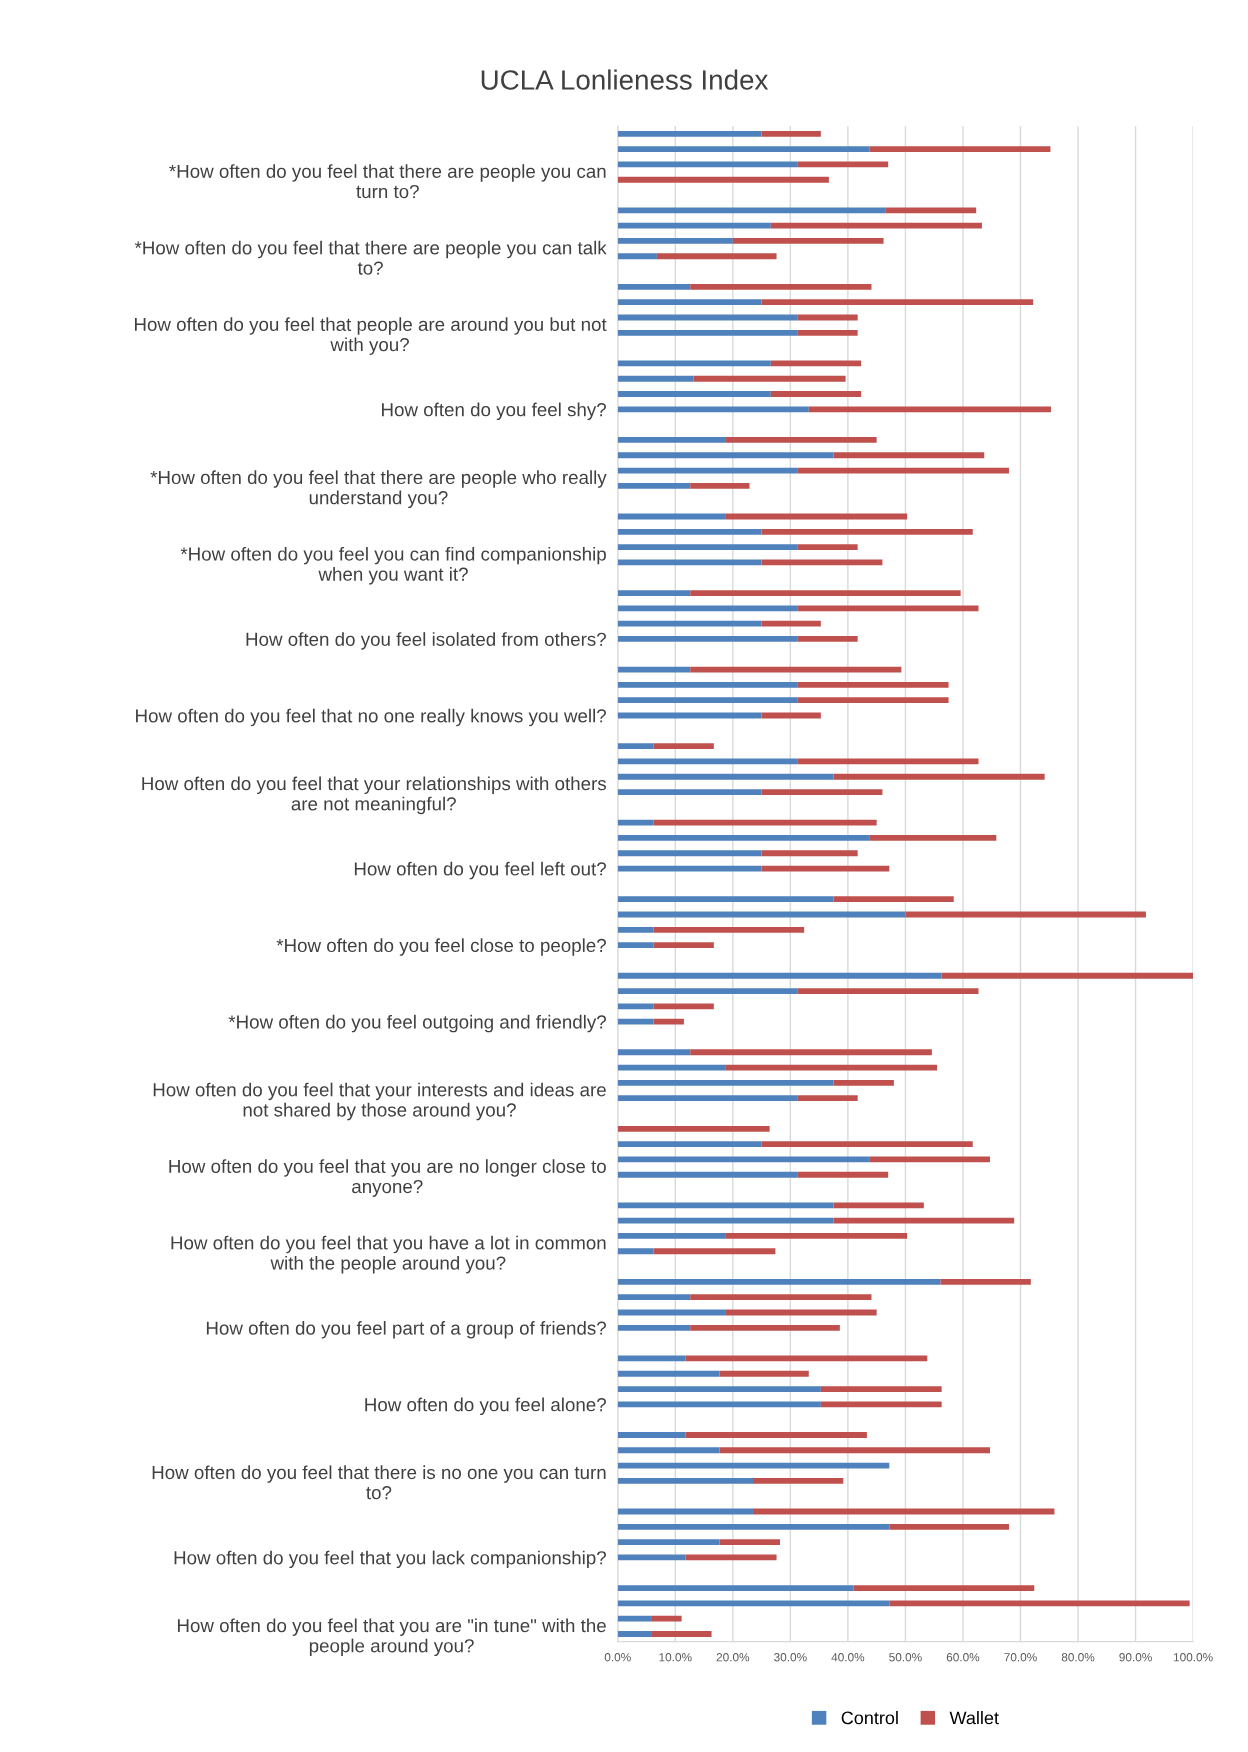  Describe the element at coordinates (370, 257) in the screenshot. I see `y-tick-label: *How often do you feel that there are people you can talk to?` at that location.